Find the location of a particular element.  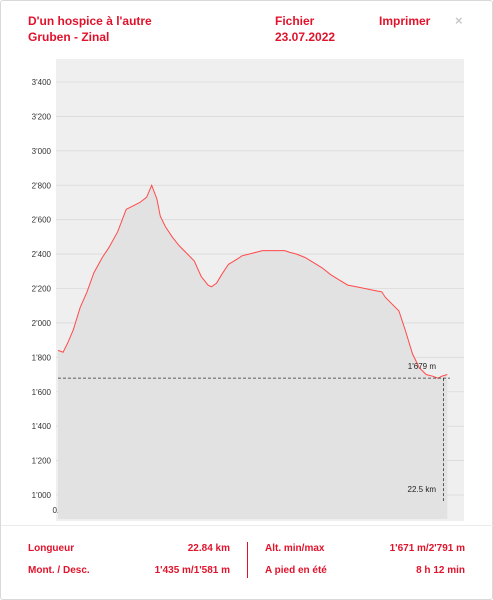

y-tick-label: 1'200 is located at coordinates (42, 461).